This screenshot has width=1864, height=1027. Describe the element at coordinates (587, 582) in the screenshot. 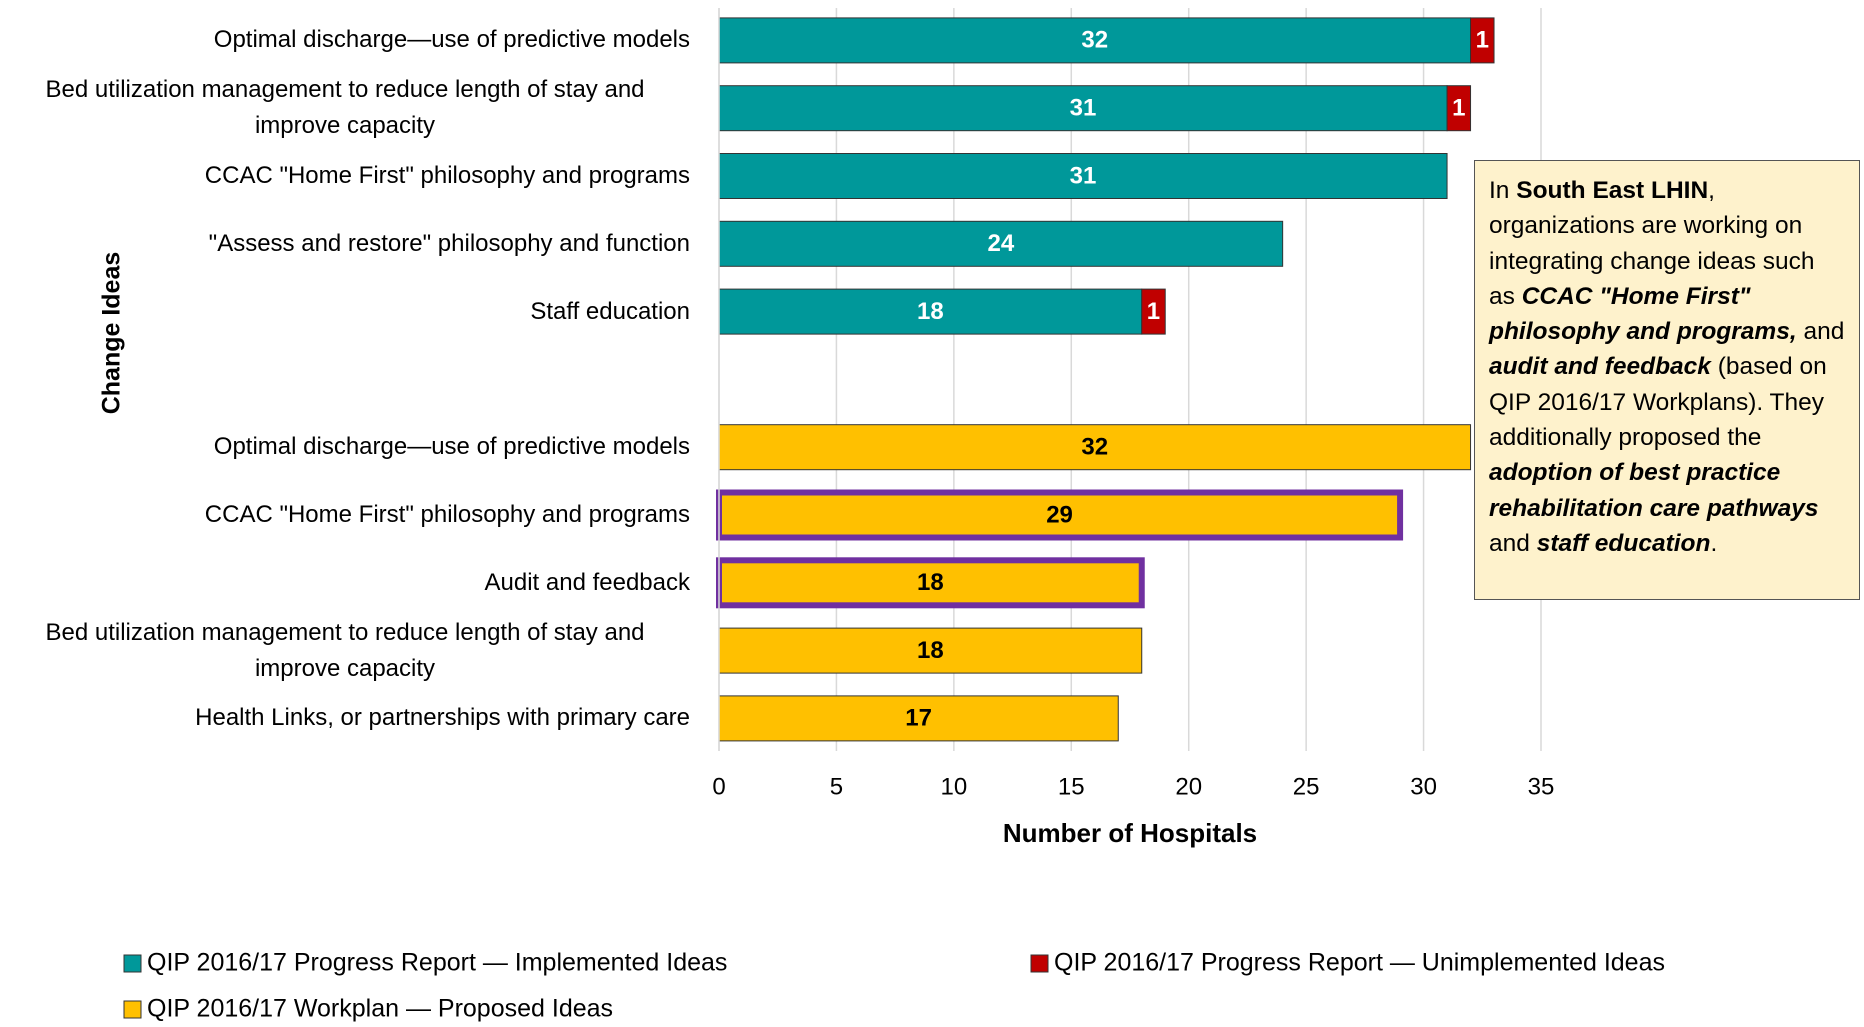

I see `y-tick-text: Audit and feedback` at that location.